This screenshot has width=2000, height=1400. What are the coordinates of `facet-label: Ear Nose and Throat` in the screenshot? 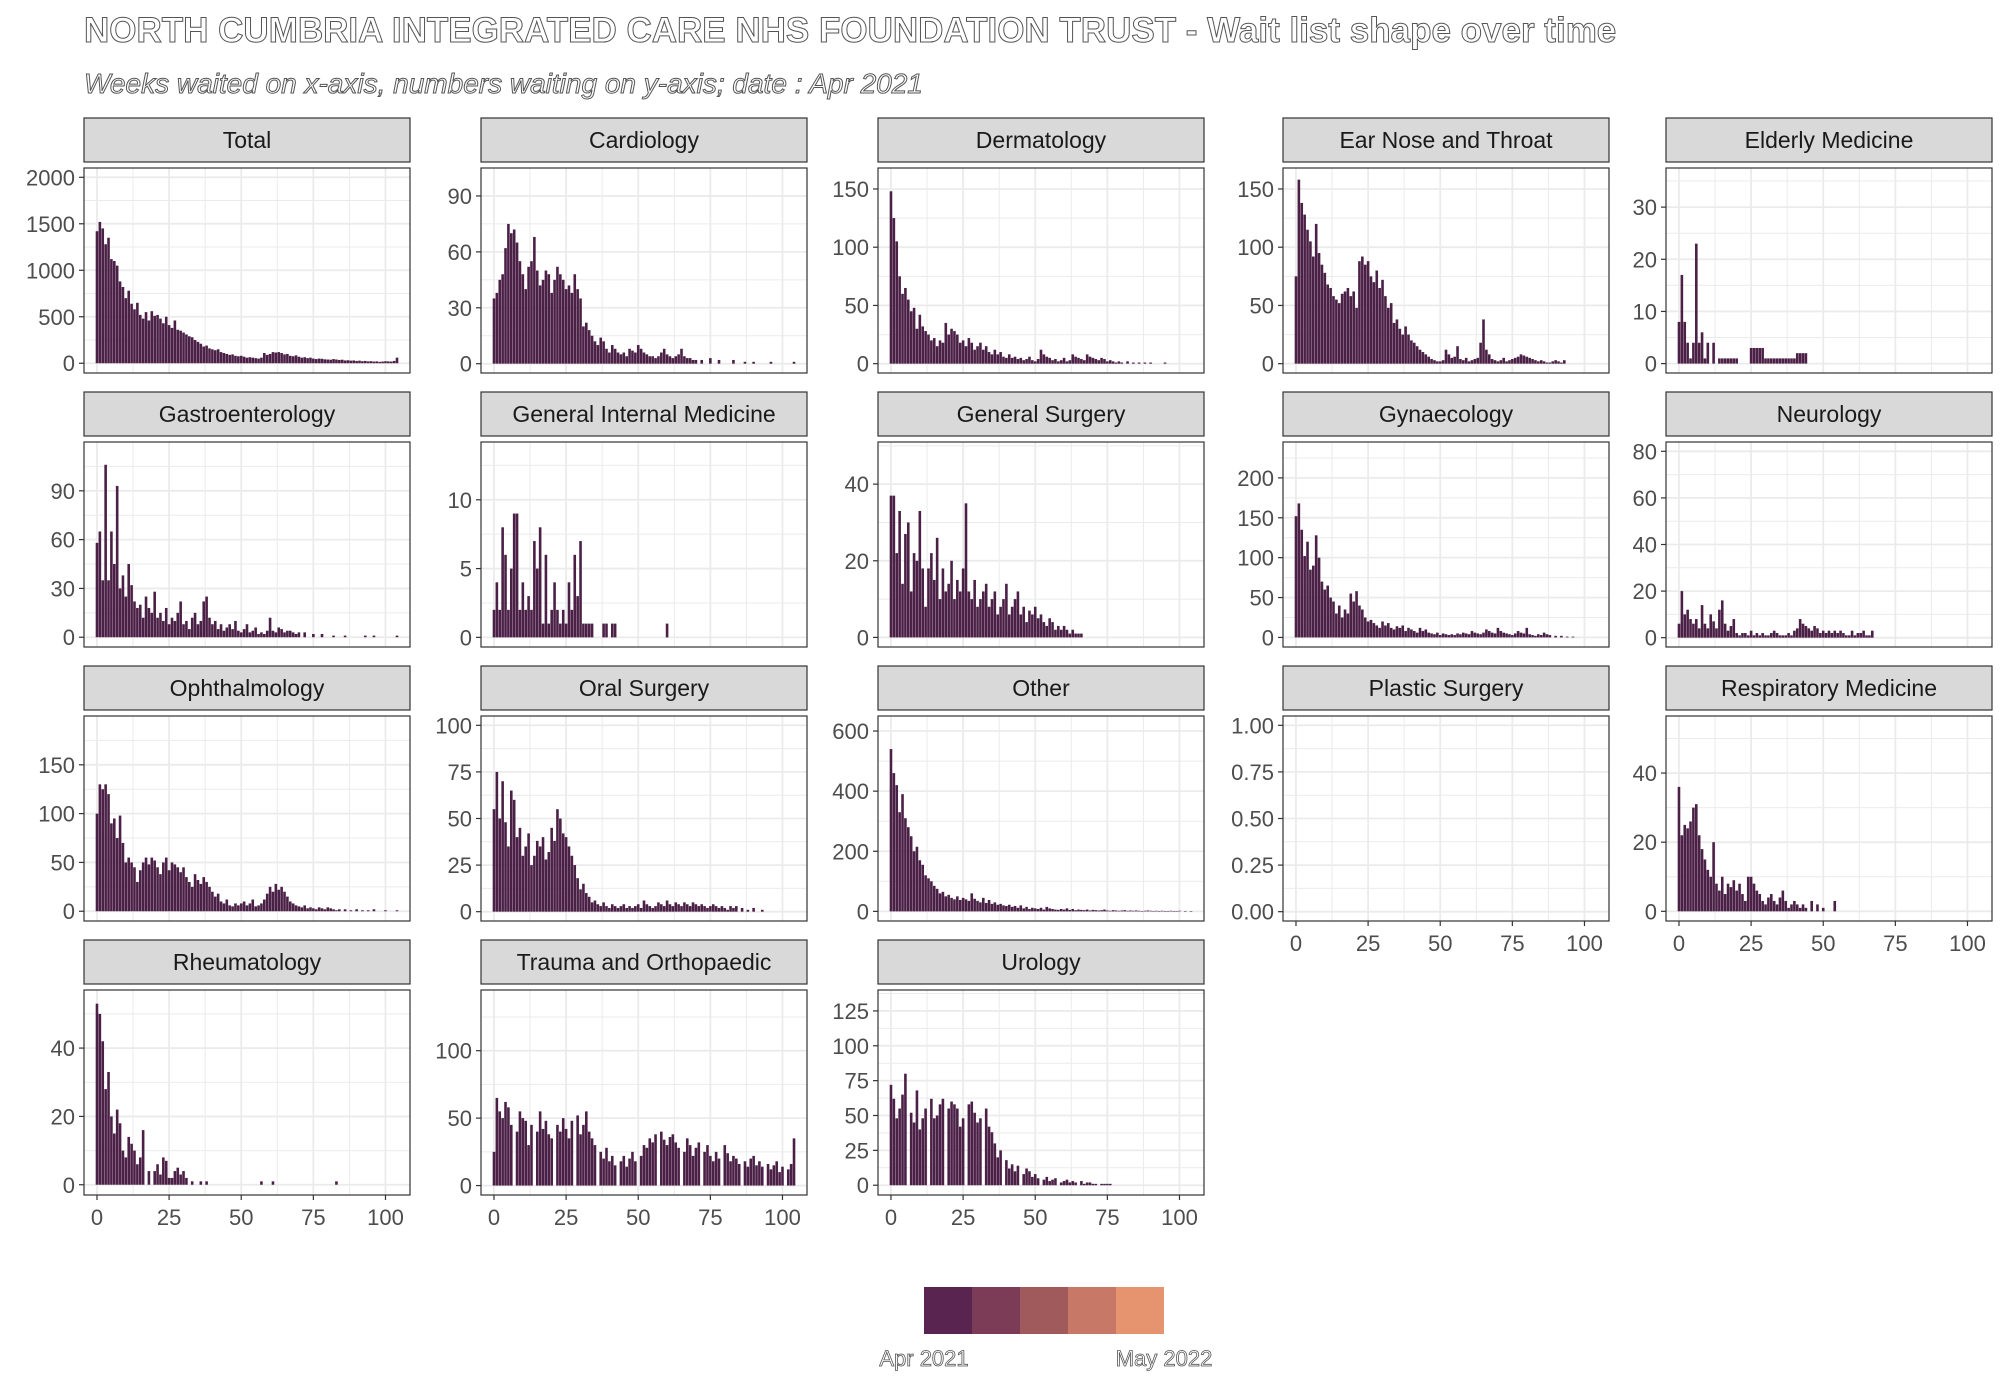 It's located at (1446, 140).